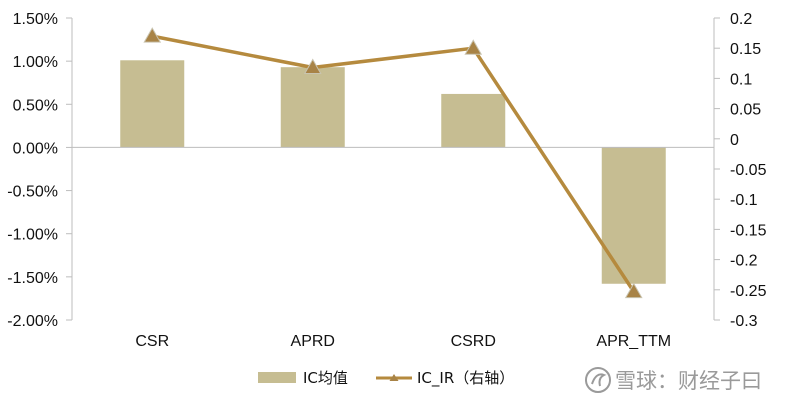  What do you see at coordinates (744, 200) in the screenshot?
I see `right-tick-label: -0.1` at bounding box center [744, 200].